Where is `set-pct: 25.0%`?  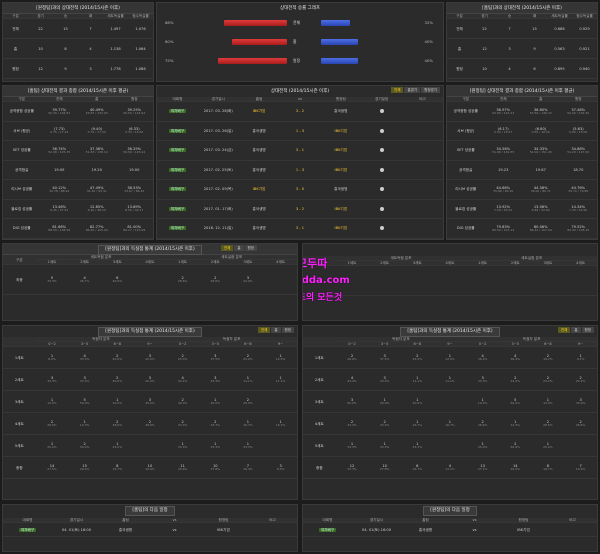 set-pct: 25.0% is located at coordinates (117, 447).